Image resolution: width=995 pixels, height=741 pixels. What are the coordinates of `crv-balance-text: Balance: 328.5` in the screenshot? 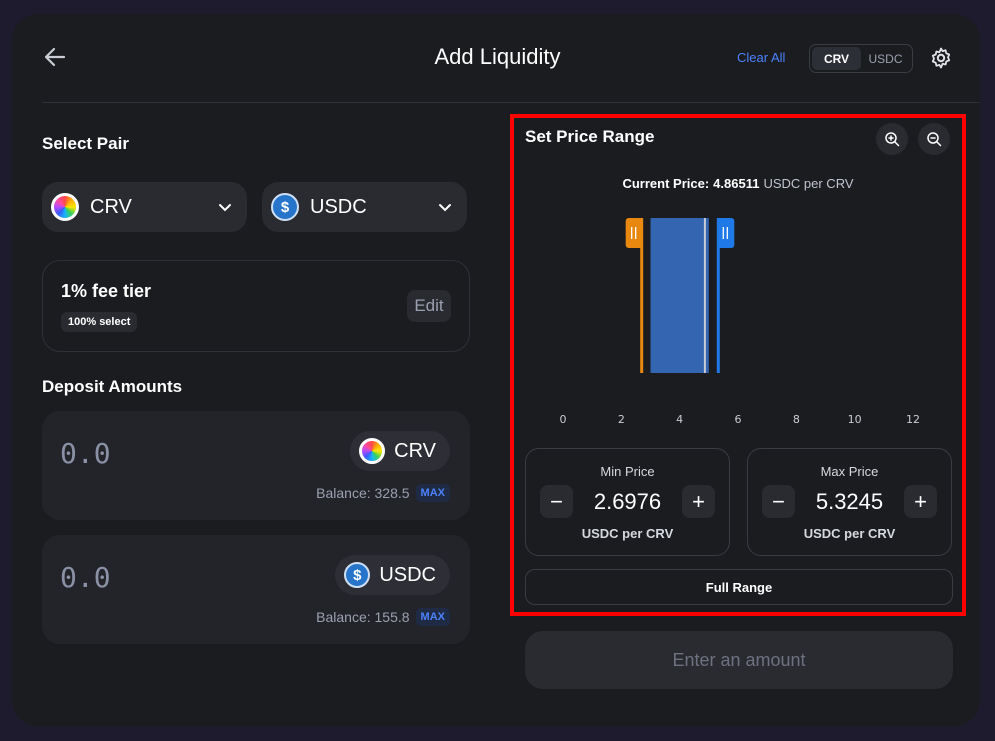 It's located at (363, 493).